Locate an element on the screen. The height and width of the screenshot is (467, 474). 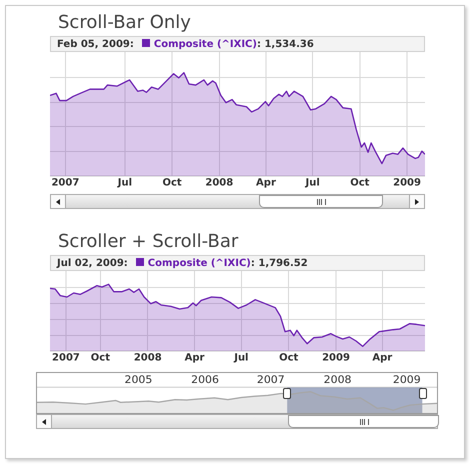
text: Feb 05, 2009: is located at coordinates (95, 44).